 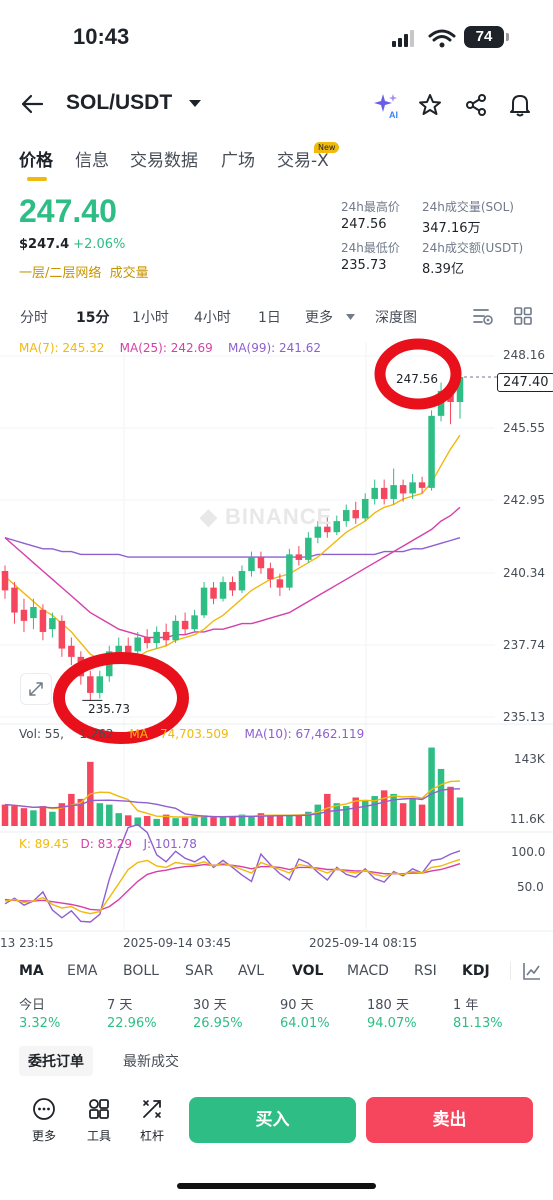 I want to click on indicator-rsi: RSI, so click(x=425, y=971).